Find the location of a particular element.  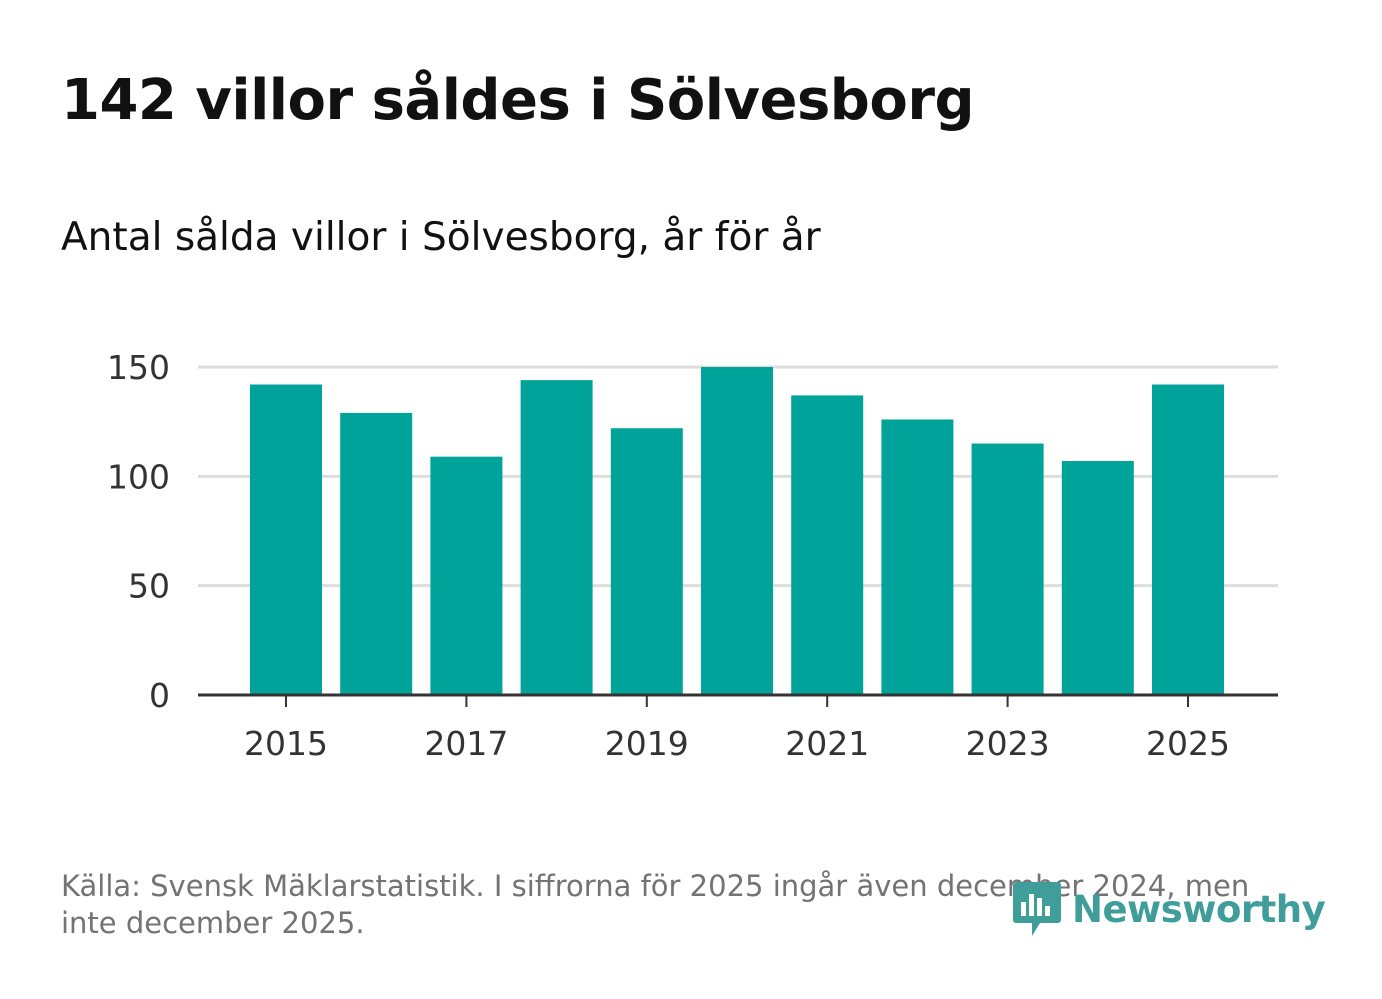

y-tick-label: 150 is located at coordinates (138, 367).